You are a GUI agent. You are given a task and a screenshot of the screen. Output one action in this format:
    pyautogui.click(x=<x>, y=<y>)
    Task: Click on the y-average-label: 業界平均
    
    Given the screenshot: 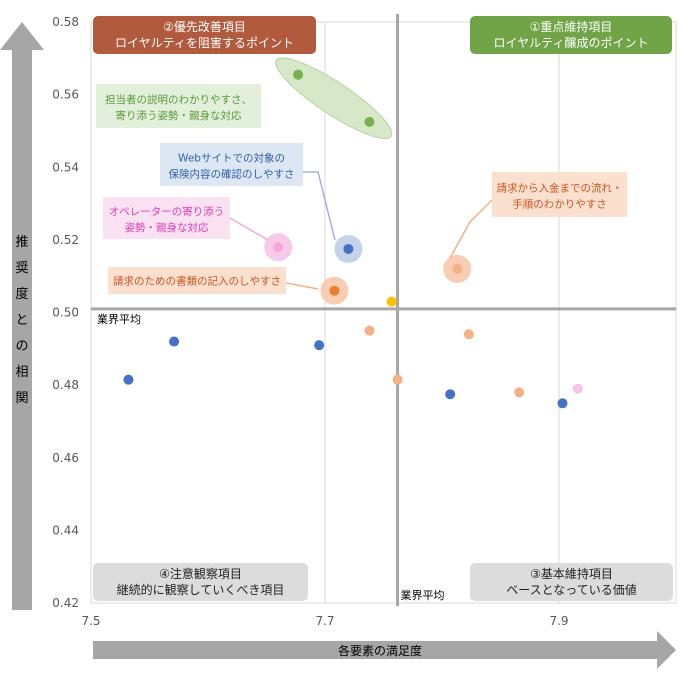 What is the action you would take?
    pyautogui.click(x=119, y=319)
    